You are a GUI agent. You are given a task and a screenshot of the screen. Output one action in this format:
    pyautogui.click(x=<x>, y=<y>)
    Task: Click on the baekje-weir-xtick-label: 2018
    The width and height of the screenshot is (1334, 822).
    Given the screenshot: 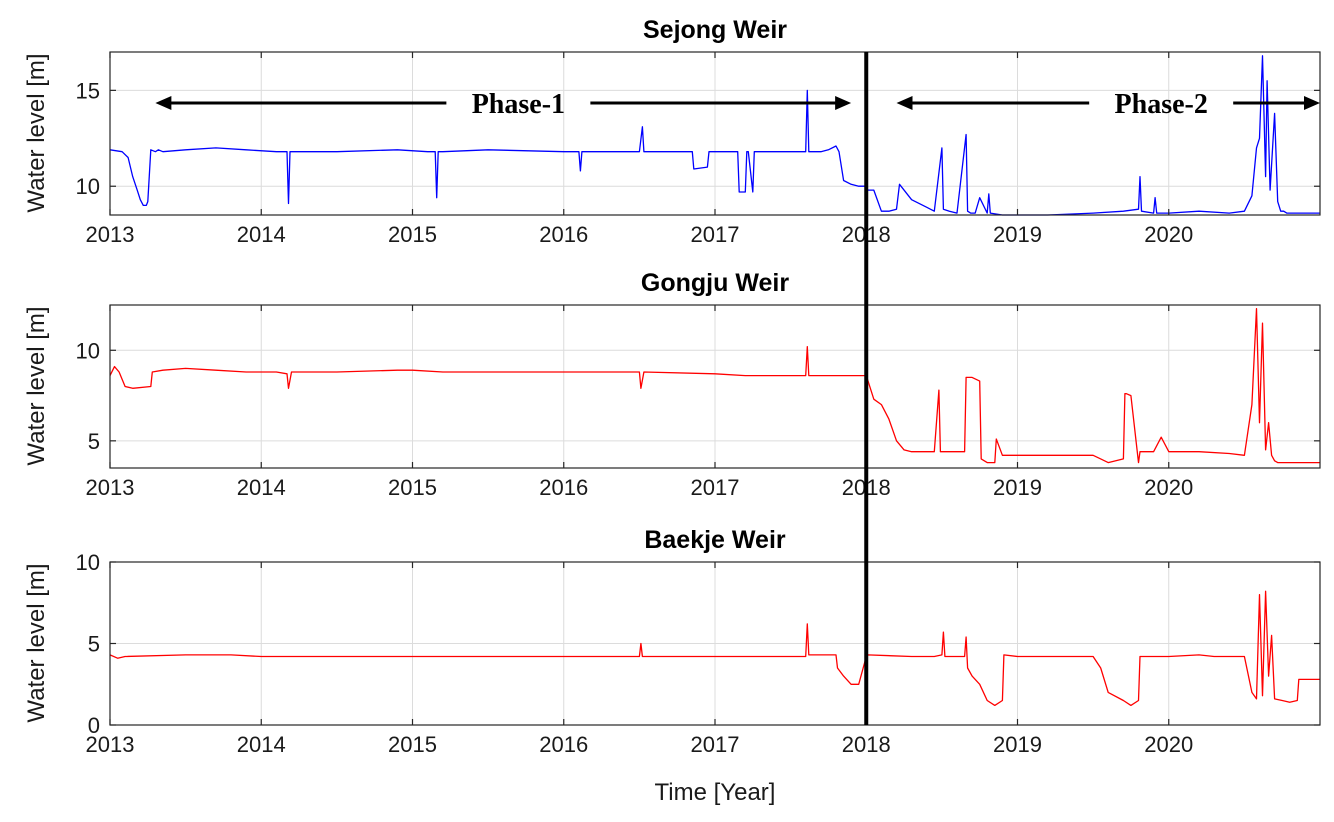 What is the action you would take?
    pyautogui.click(x=866, y=744)
    